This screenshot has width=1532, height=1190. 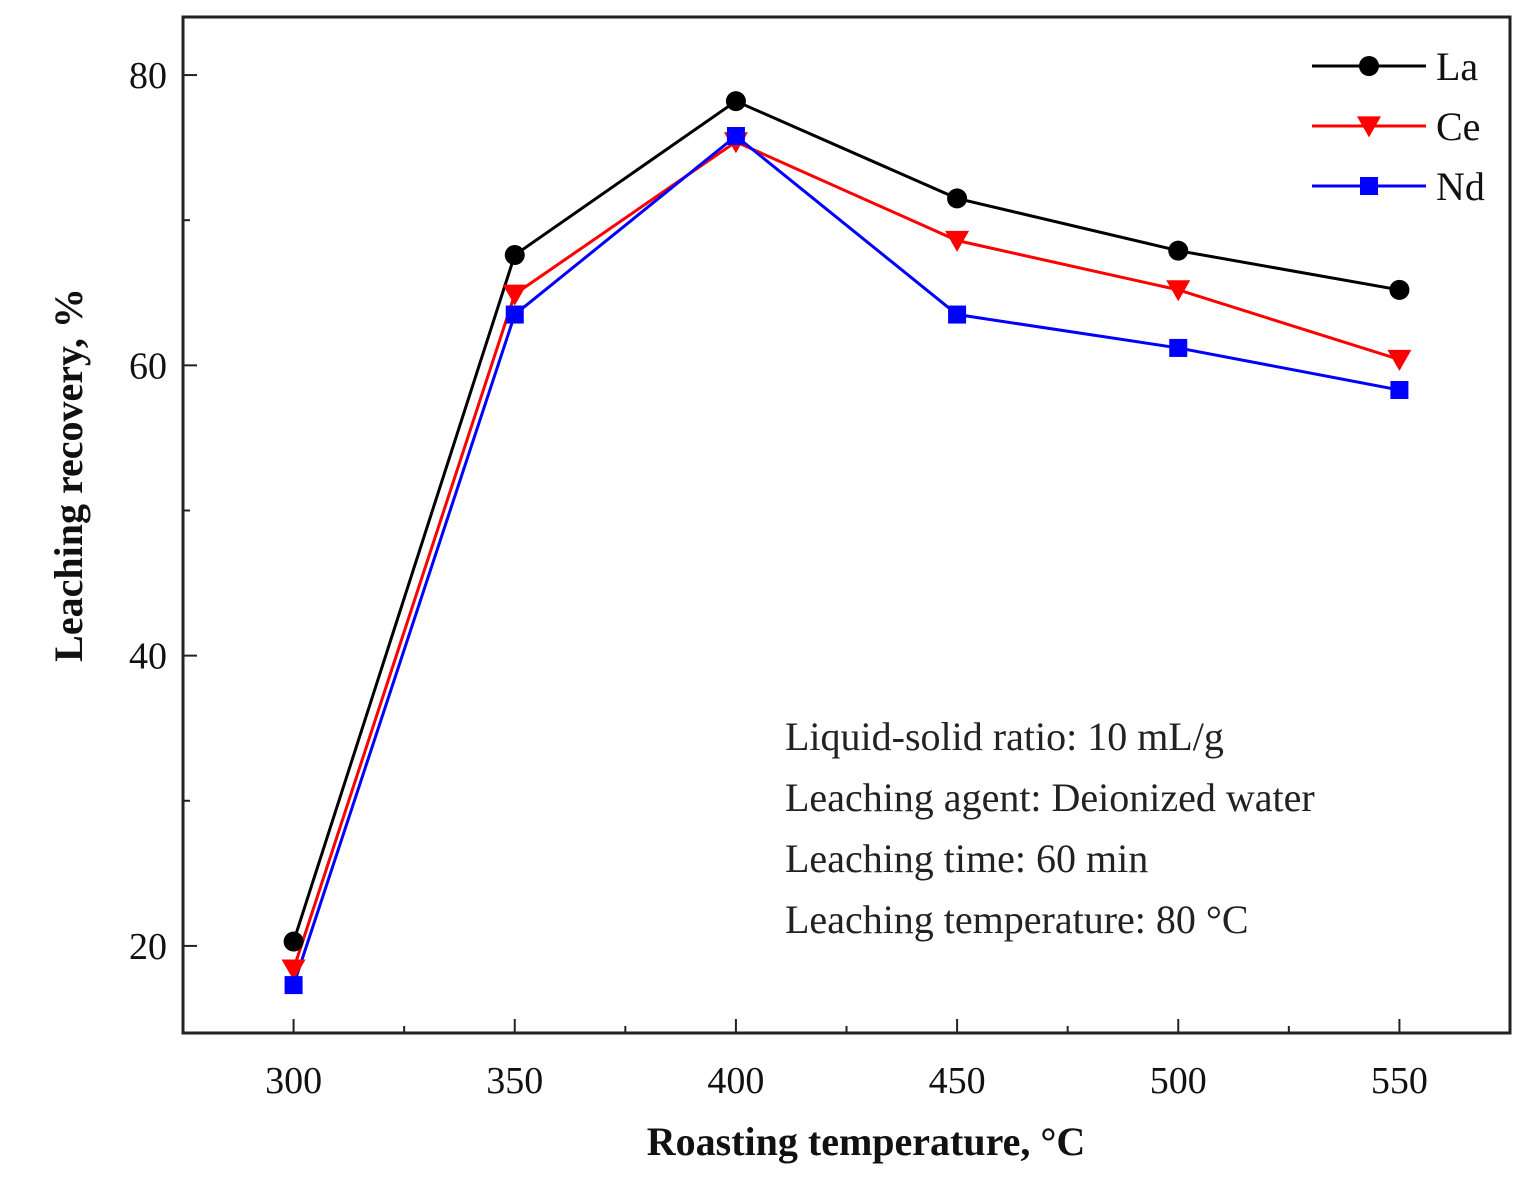 I want to click on x-tick-label: 400, so click(x=735, y=1081).